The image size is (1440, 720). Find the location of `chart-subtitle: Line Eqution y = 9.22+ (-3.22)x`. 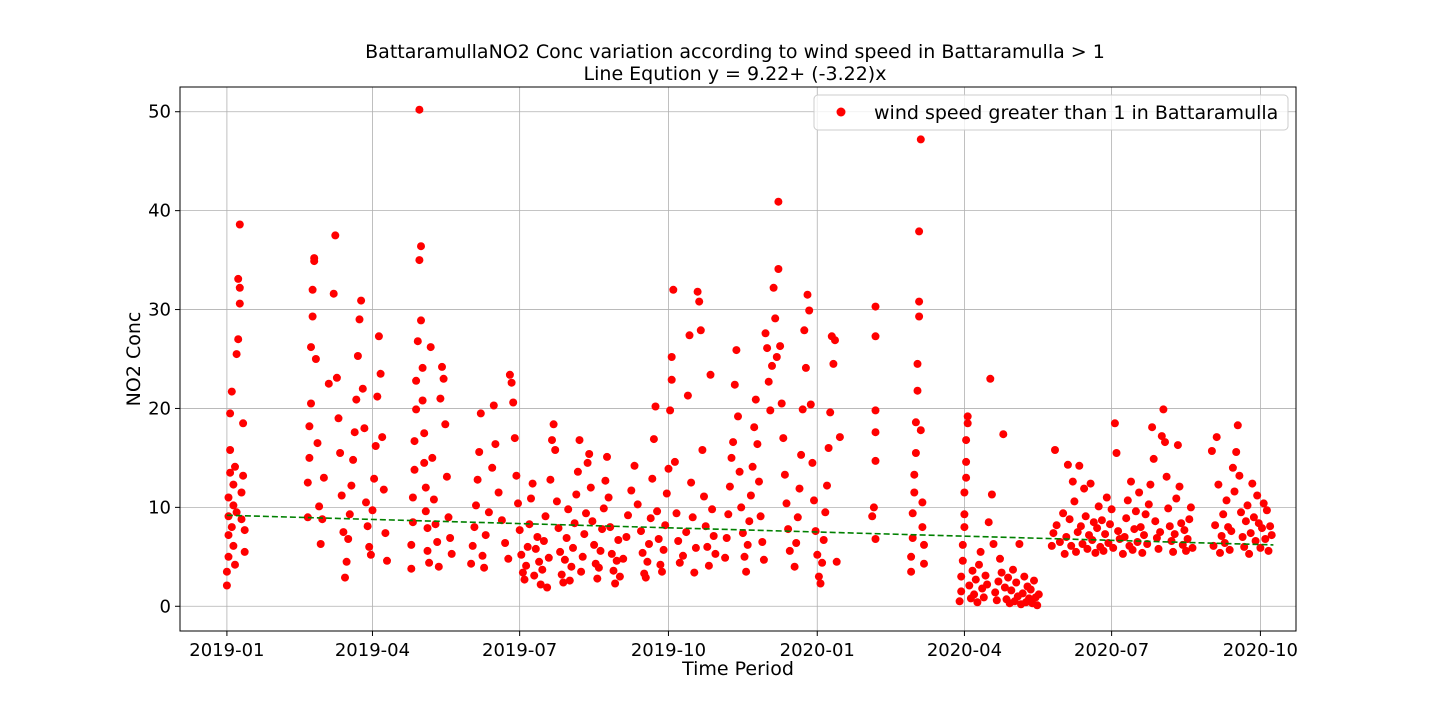

chart-subtitle: Line Eqution y = 9.22+ (-3.22)x is located at coordinates (735, 74).